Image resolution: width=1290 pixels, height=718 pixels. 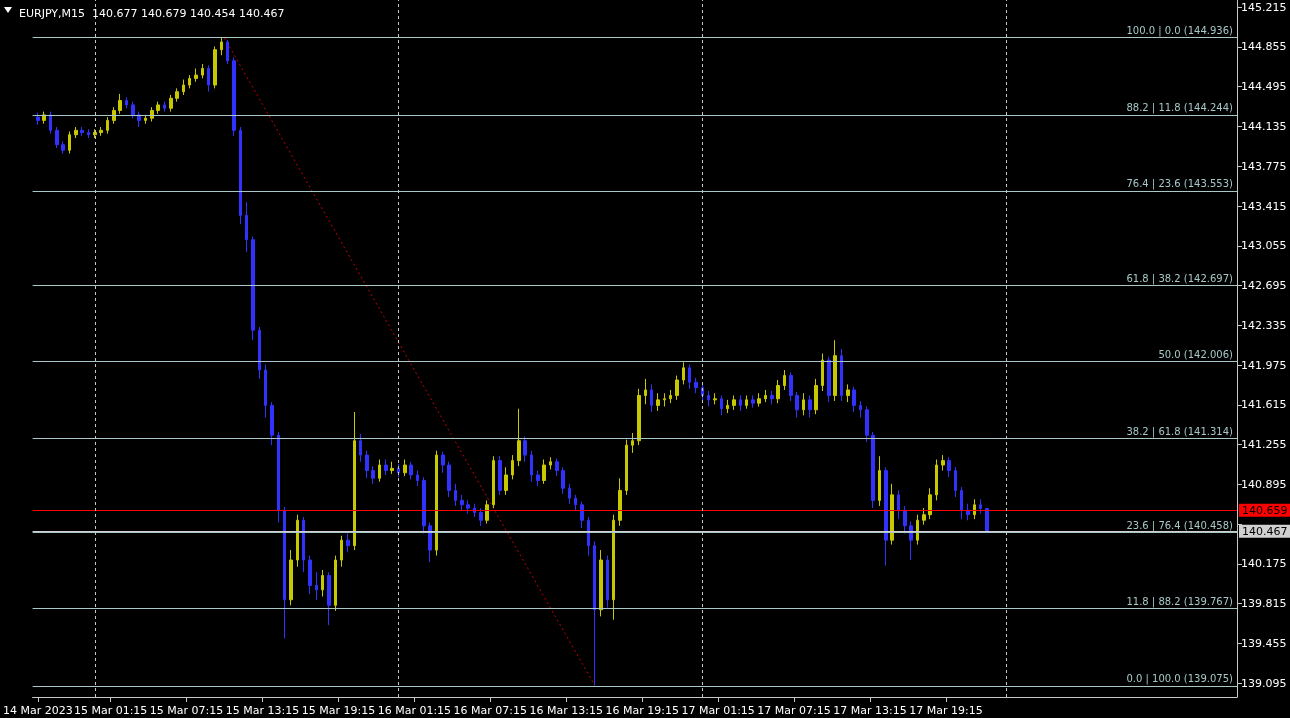 I want to click on x-tick-label: 15 Mar 01:15, so click(x=110, y=710).